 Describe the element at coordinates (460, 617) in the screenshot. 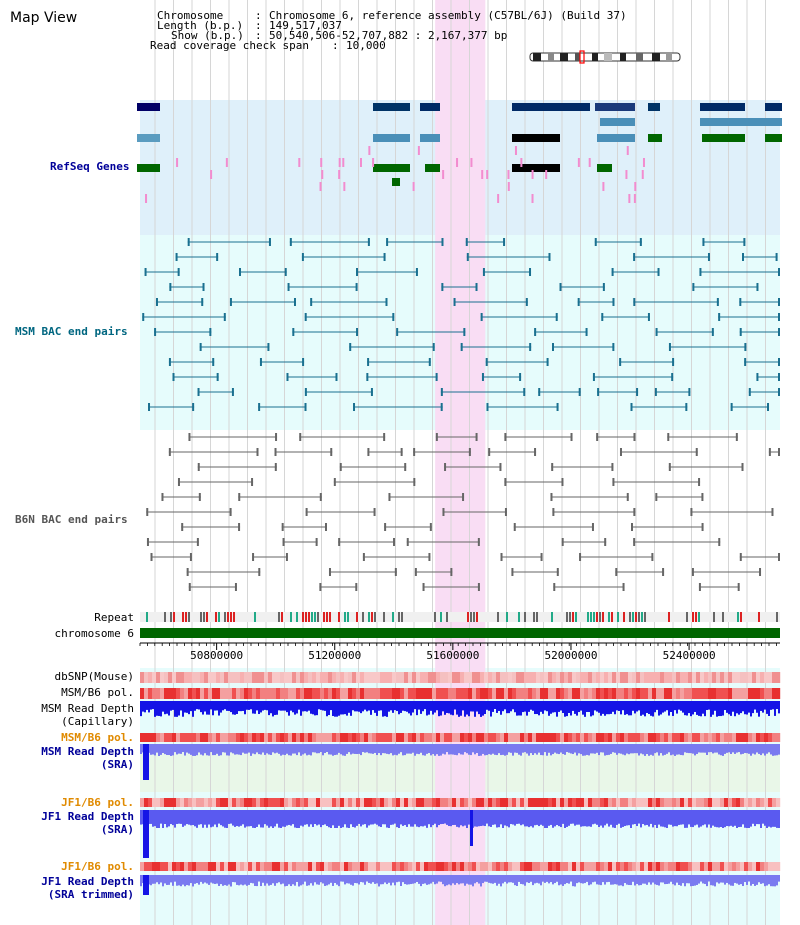

I see `repeat-track` at that location.